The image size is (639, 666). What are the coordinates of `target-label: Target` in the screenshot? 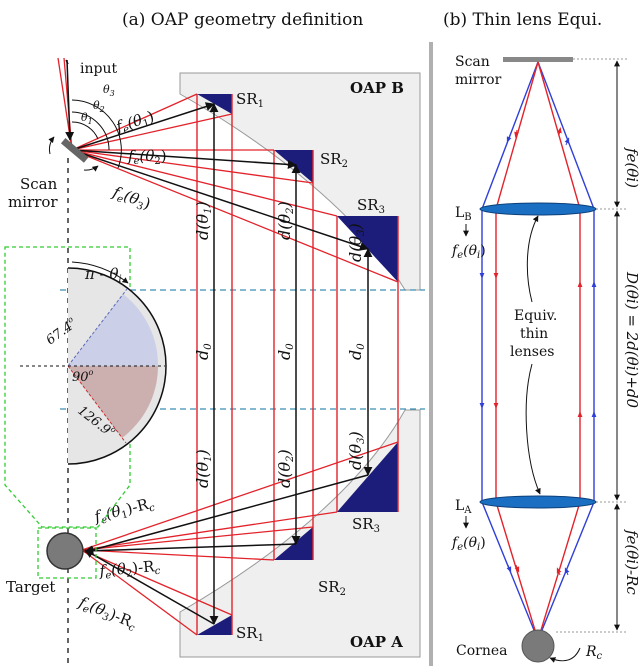 It's located at (30, 587).